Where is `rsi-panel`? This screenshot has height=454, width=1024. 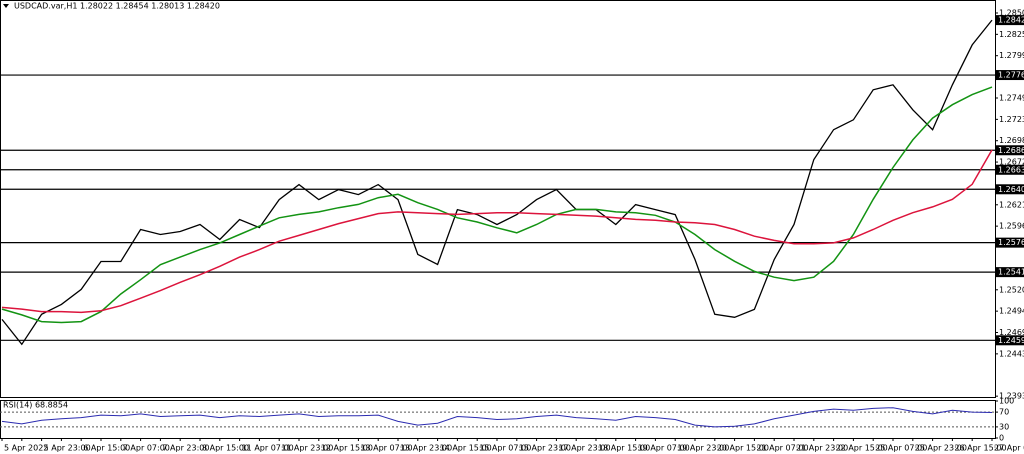 rsi-panel is located at coordinates (498, 419).